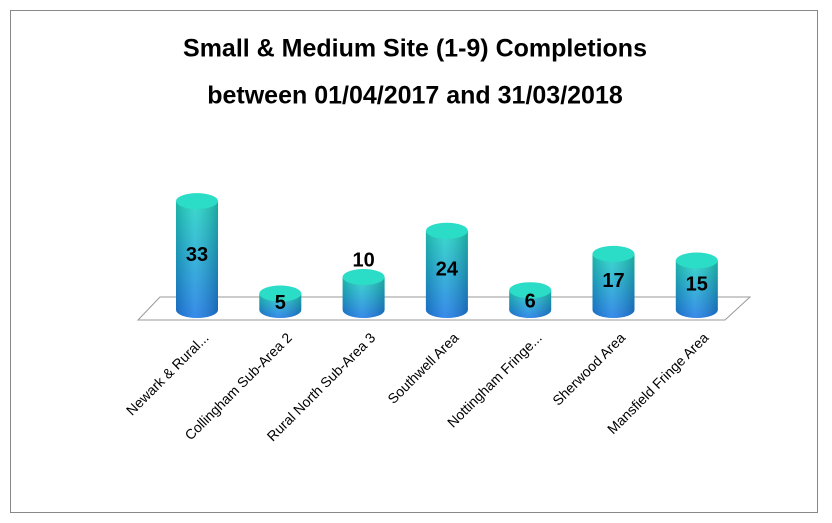 Image resolution: width=832 pixels, height=523 pixels. What do you see at coordinates (415, 96) in the screenshot?
I see `chart-subtitle: between 01/04/2017 and 31/03/2018` at bounding box center [415, 96].